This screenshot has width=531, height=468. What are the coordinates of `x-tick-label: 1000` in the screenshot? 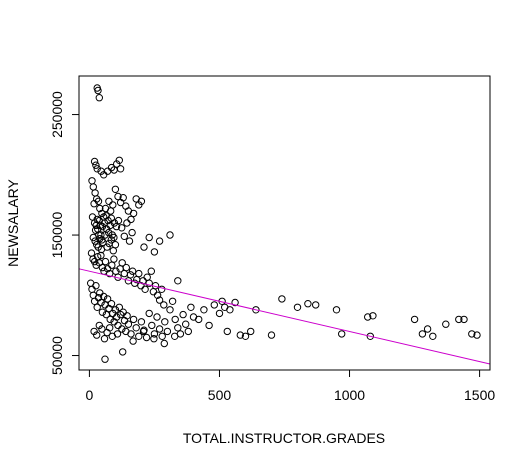 It's located at (349, 395).